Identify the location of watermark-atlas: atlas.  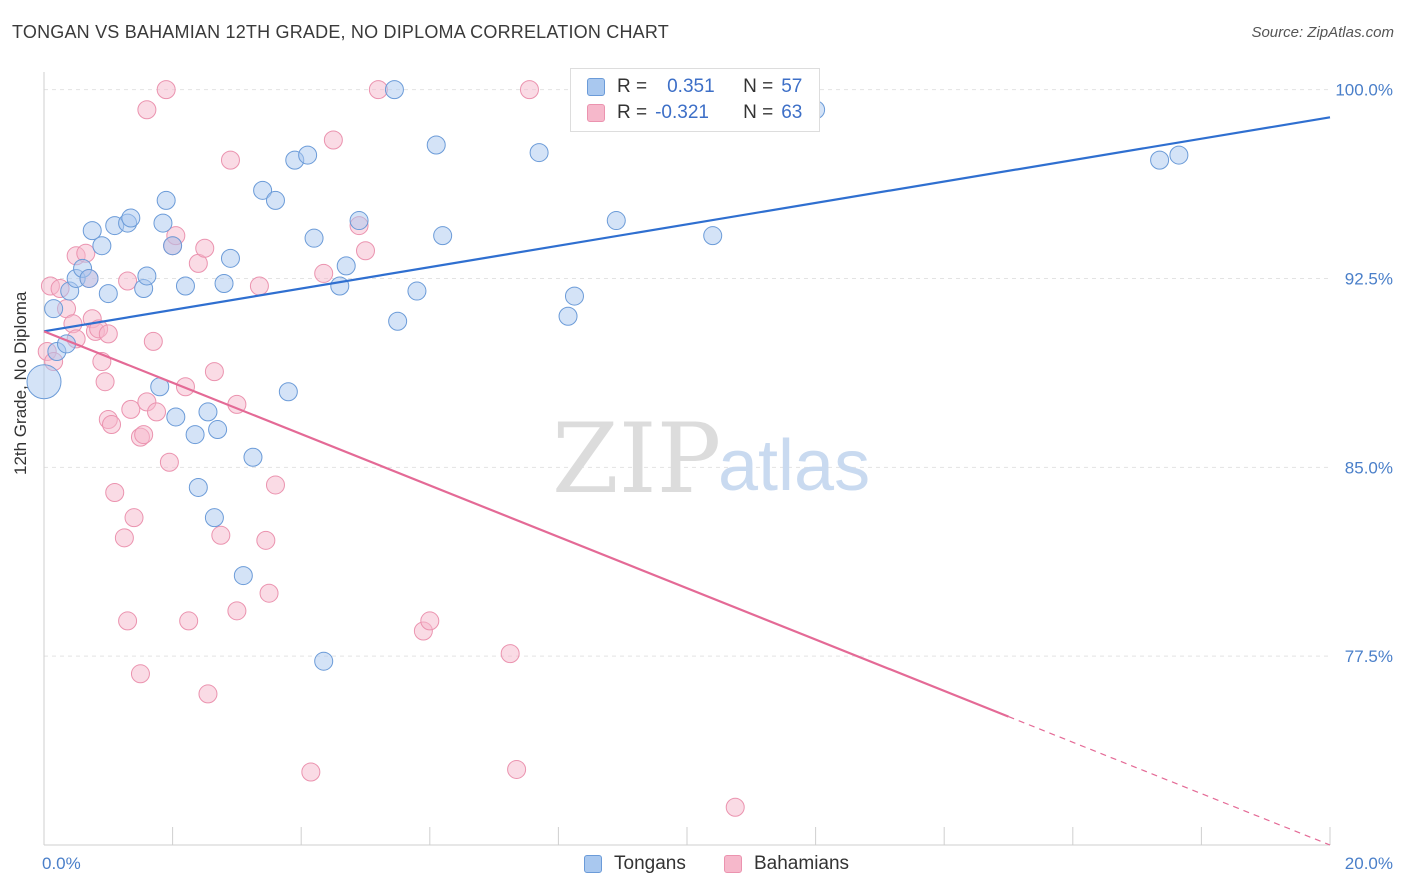
(794, 466).